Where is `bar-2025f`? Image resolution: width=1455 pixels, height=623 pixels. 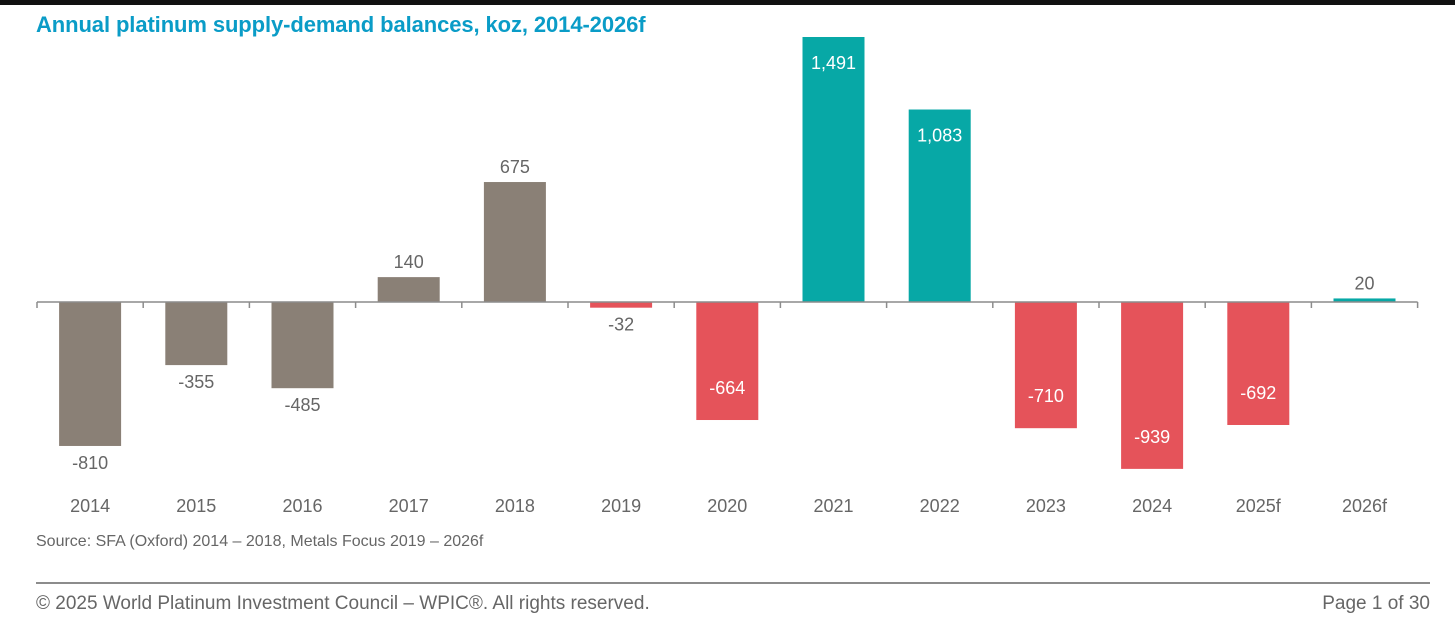
bar-2025f is located at coordinates (1258, 363).